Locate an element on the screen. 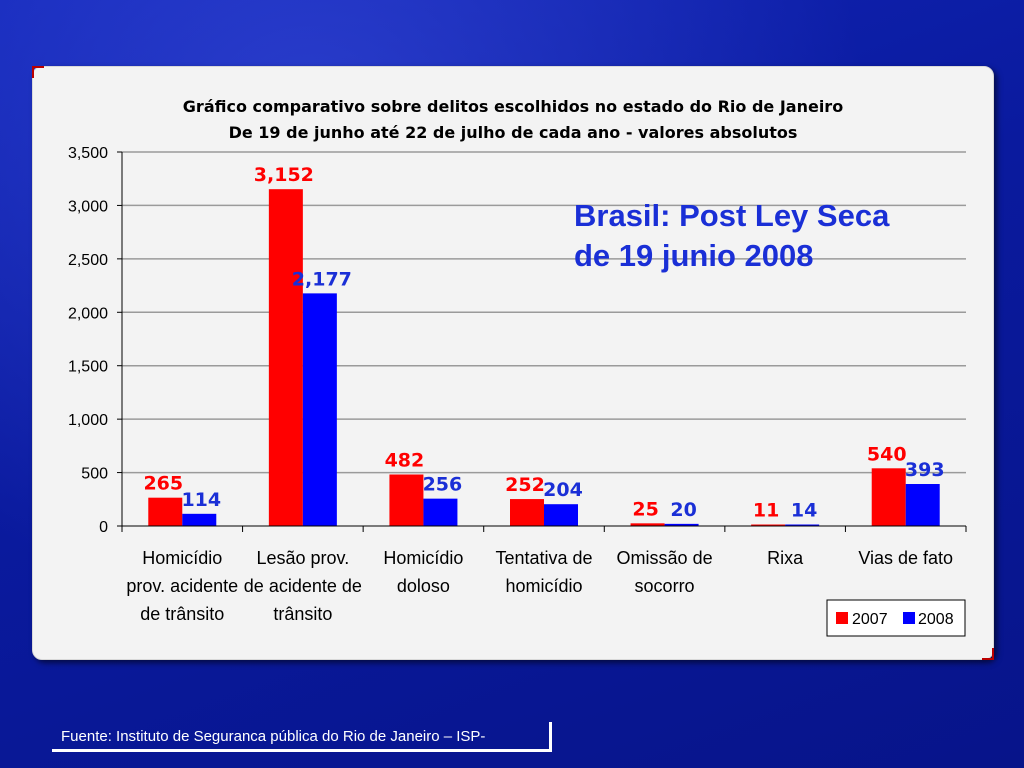 The width and height of the screenshot is (1024, 768). category-label: de acidente de is located at coordinates (303, 586).